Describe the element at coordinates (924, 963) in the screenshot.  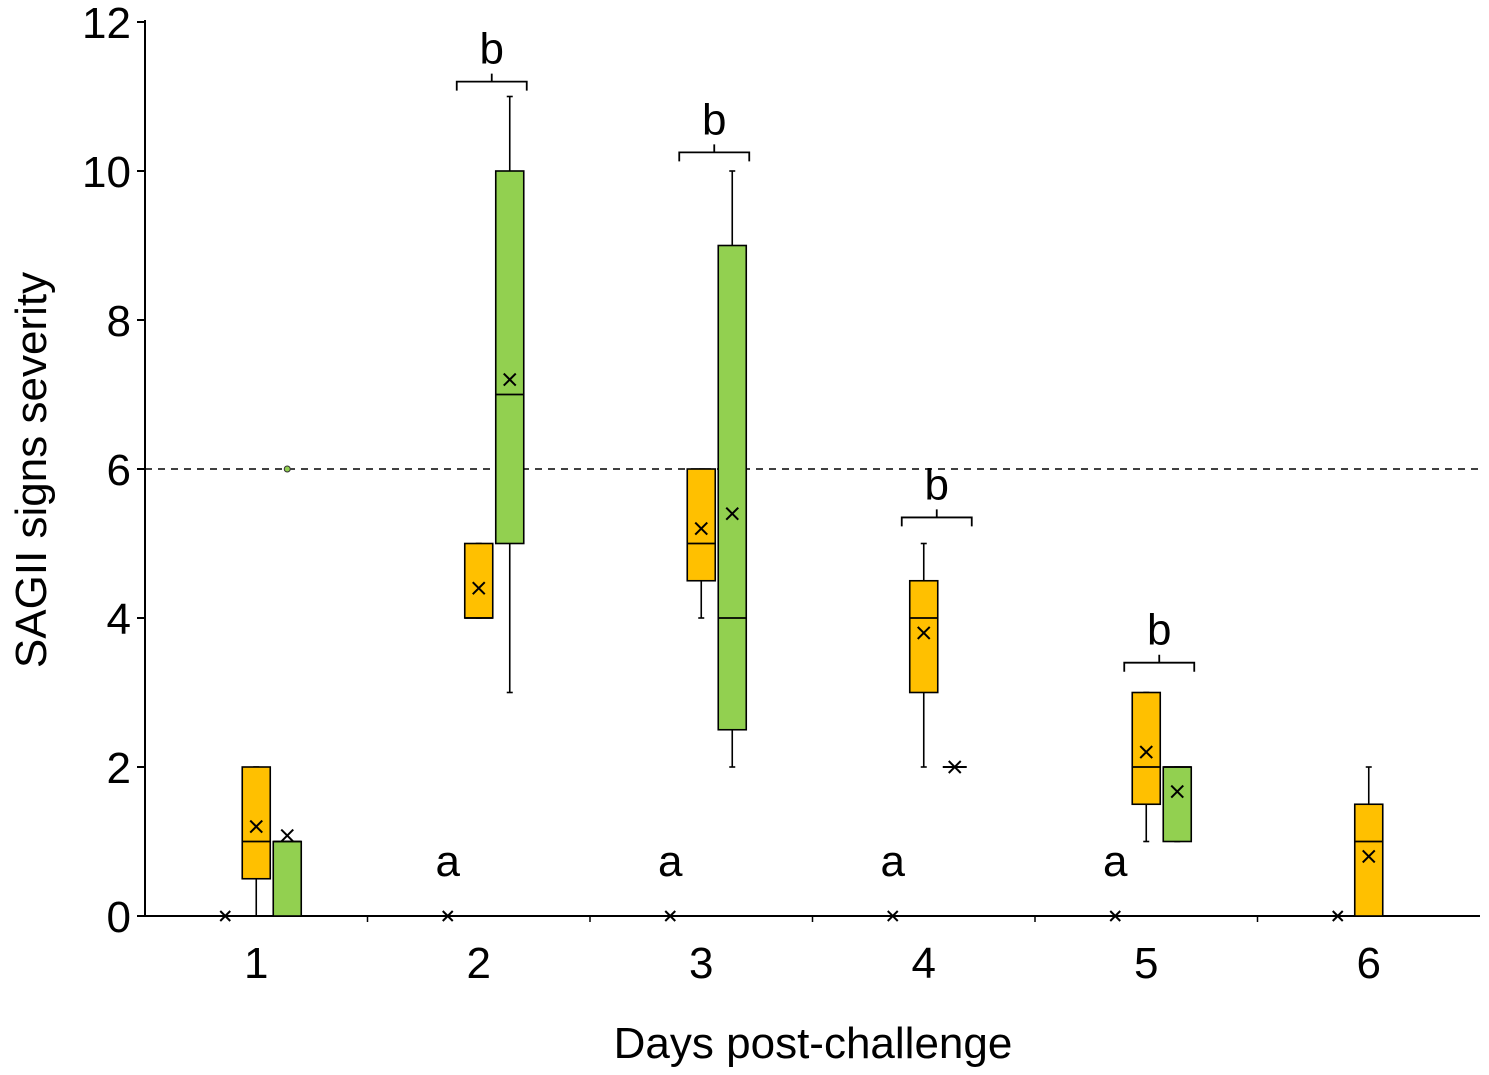
I see `x-tick-label: 4` at that location.